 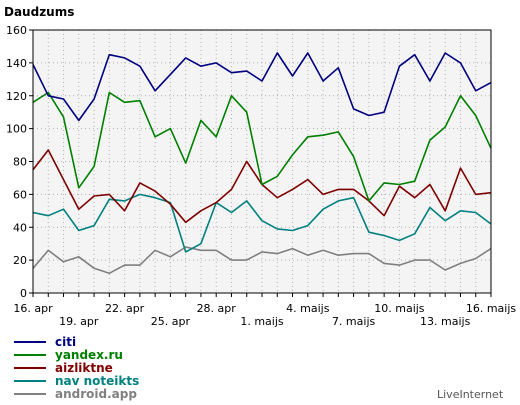 I want to click on y-tick-label: 140, so click(x=16, y=63).